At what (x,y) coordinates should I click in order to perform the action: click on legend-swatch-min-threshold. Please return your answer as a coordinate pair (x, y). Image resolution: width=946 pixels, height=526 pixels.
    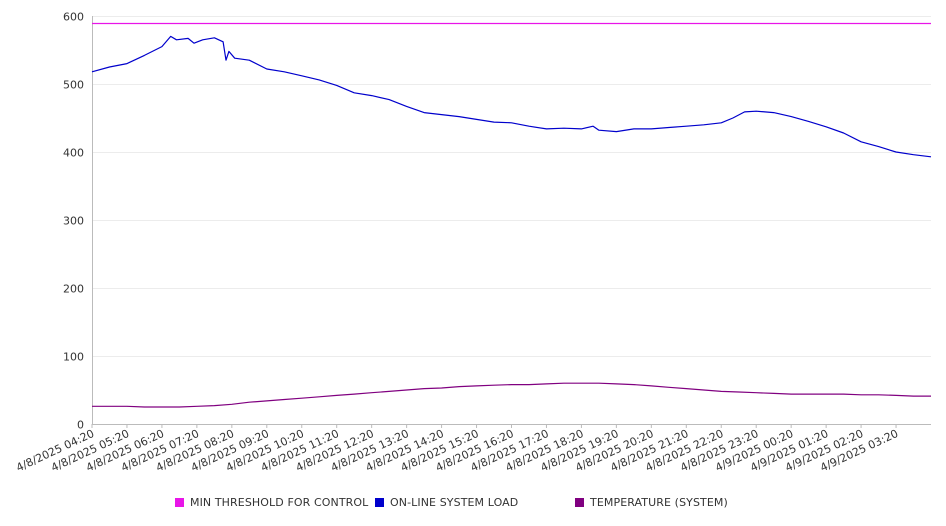
    Looking at the image, I should click on (179, 502).